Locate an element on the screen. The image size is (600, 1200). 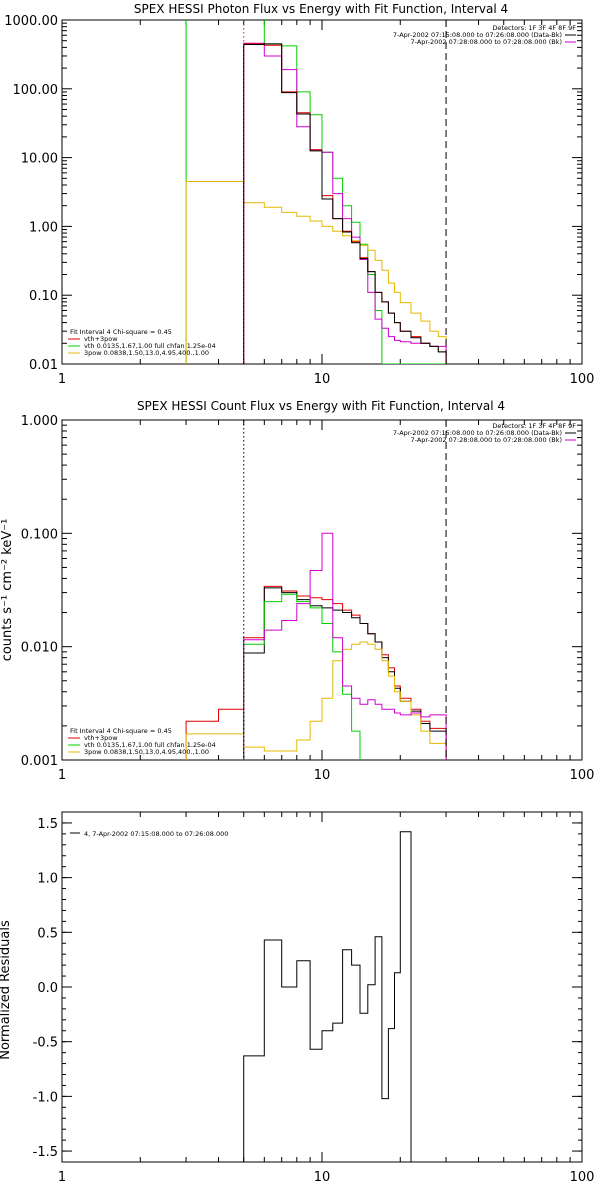
count-legend-line-4: 3pow 0.0838,1.50,13.0,4.95,400.,1.00 is located at coordinates (146, 752).